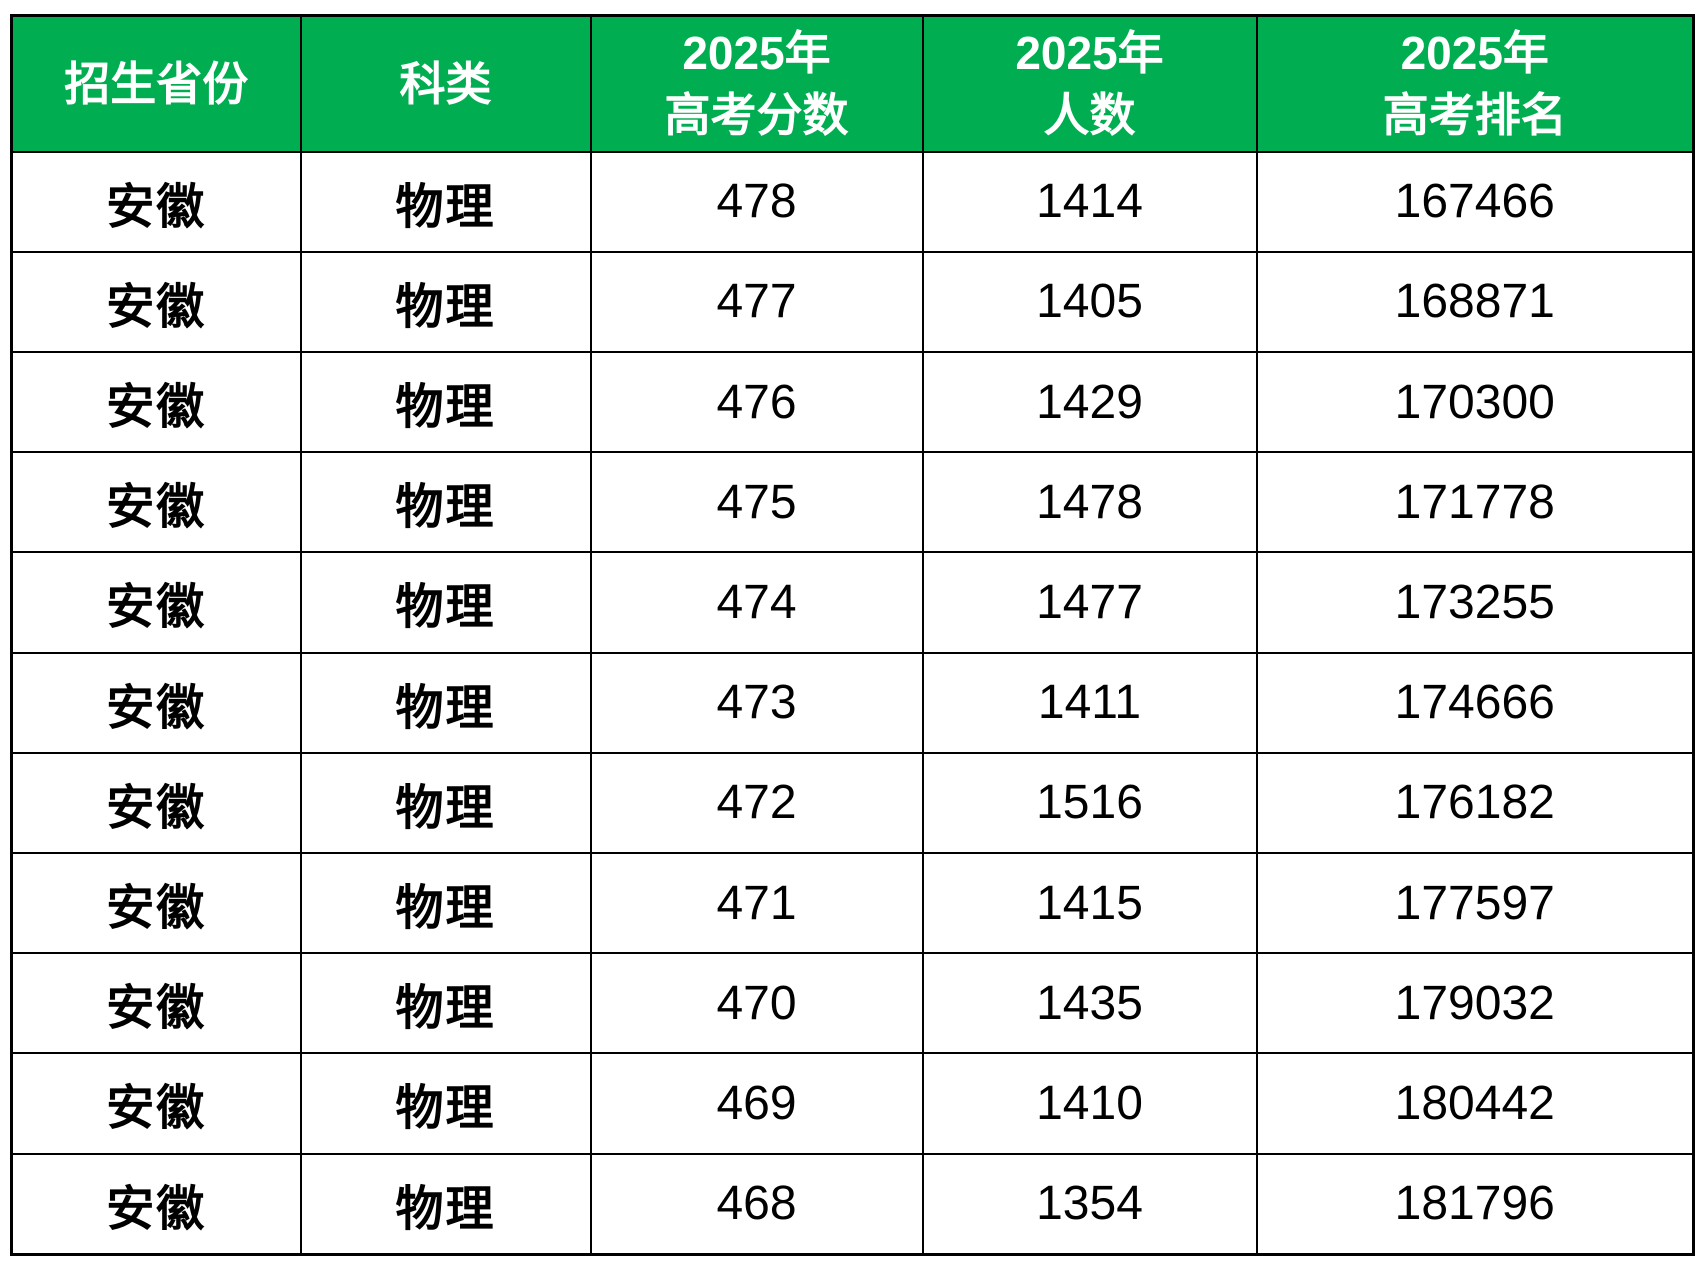  Describe the element at coordinates (1475, 1204) in the screenshot. I see `cell-rank: 181796` at that location.